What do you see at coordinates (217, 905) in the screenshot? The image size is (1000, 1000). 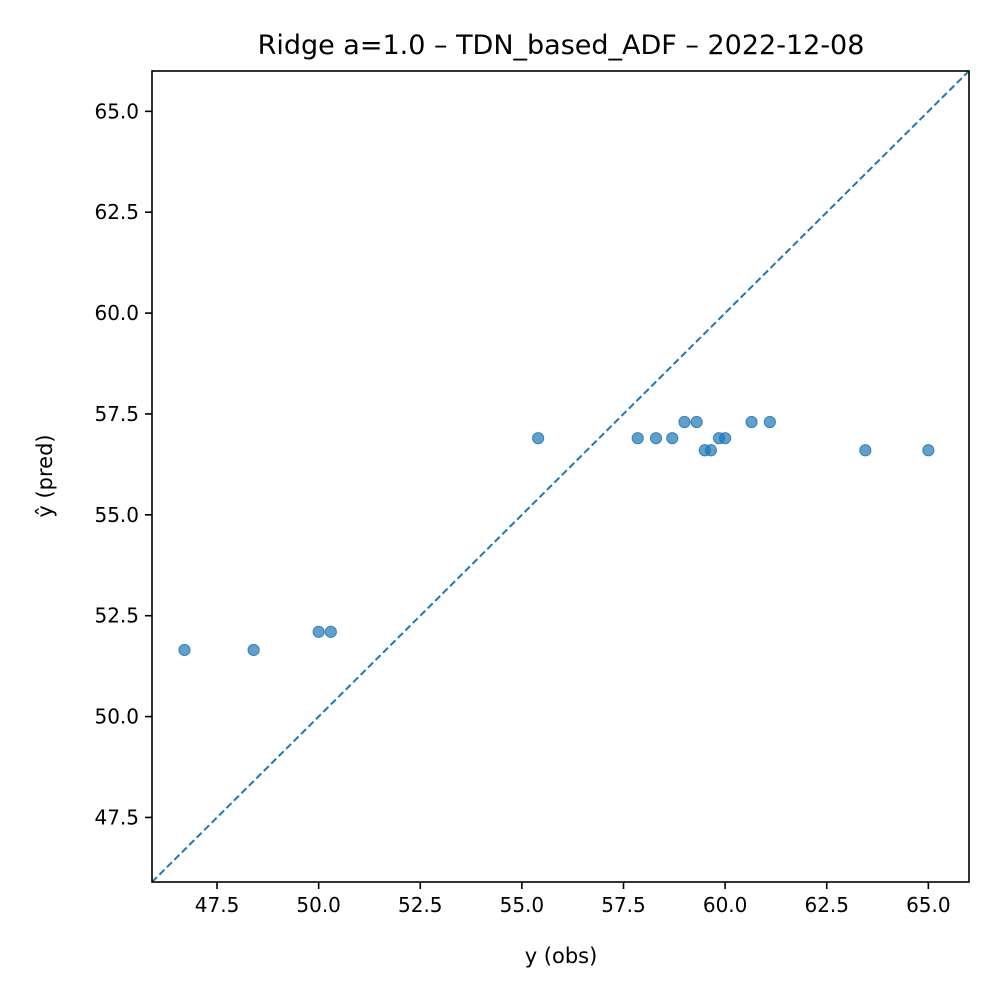 I see `x-tick-label: 47.5` at bounding box center [217, 905].